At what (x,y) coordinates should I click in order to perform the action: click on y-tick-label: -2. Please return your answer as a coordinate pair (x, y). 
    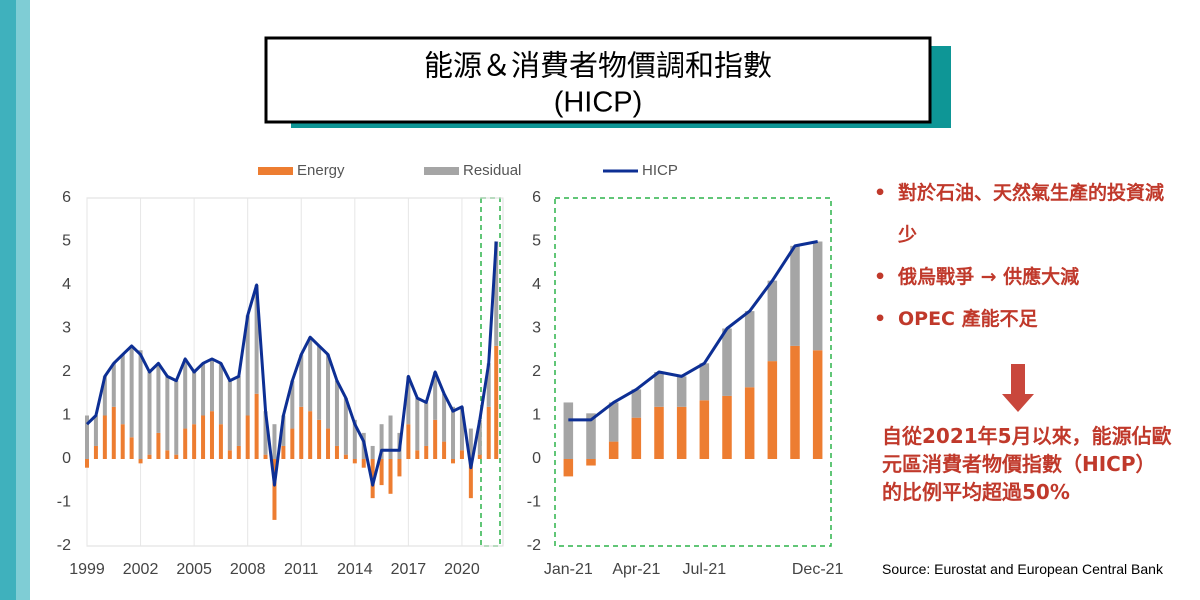
    Looking at the image, I should click on (64, 545).